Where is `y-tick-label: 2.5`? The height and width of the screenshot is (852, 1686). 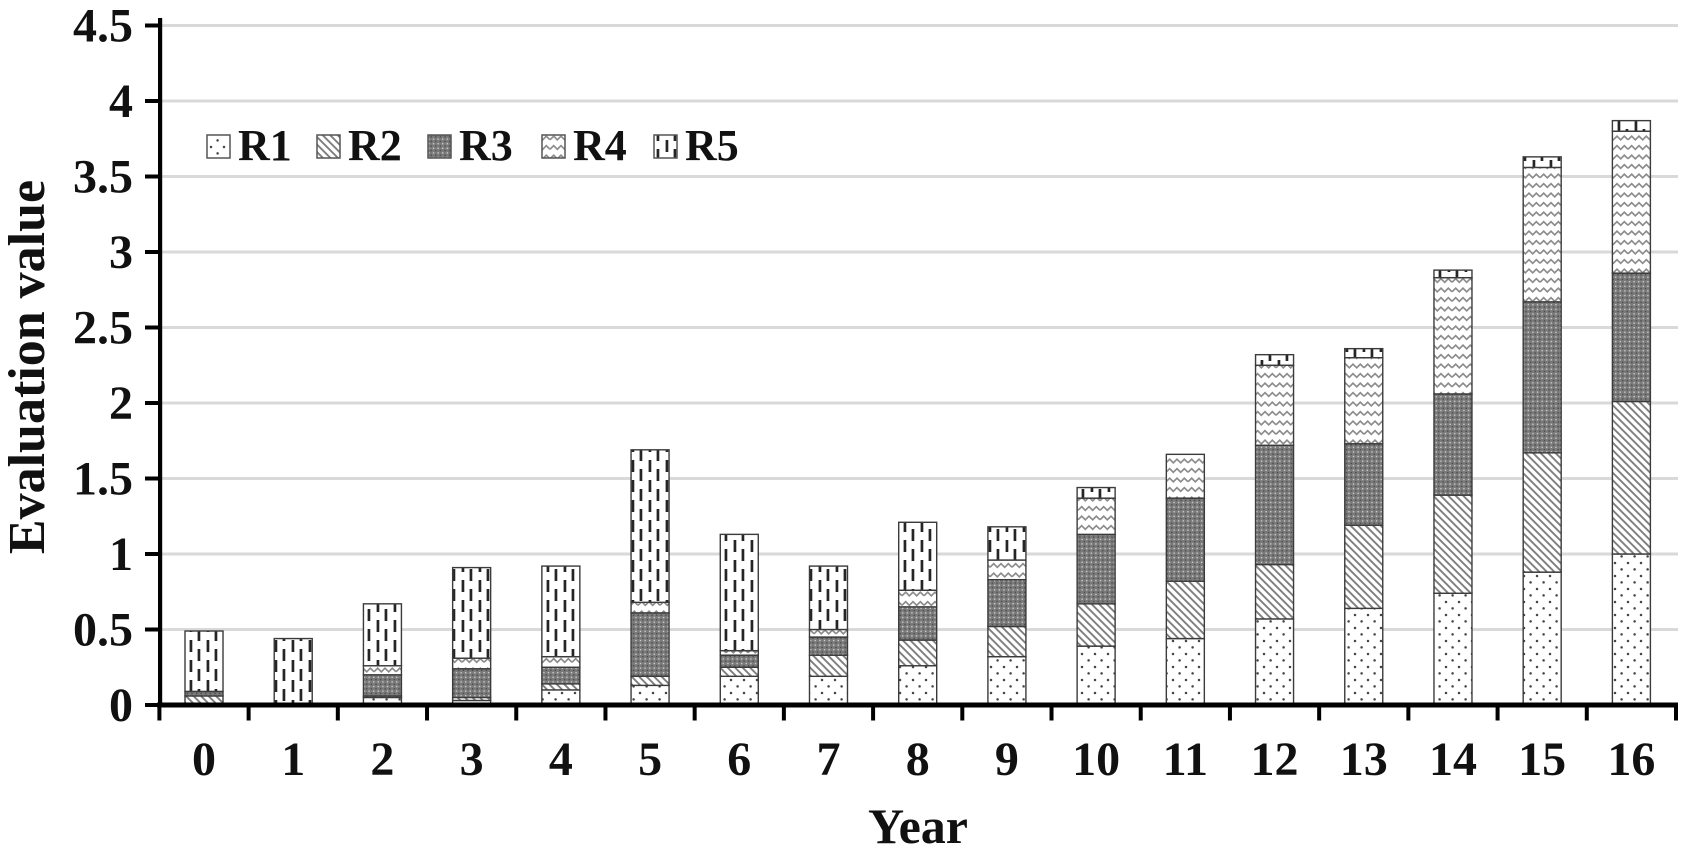 y-tick-label: 2.5 is located at coordinates (103, 328).